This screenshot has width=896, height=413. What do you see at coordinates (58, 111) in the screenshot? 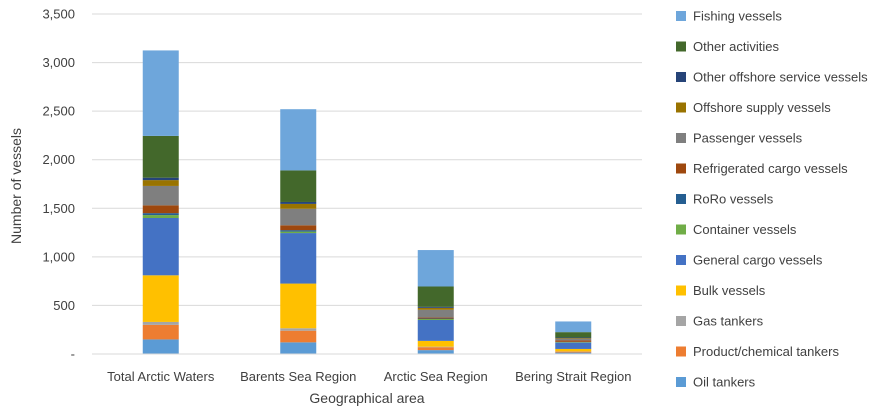
I see `y-tick-label: 2,500` at bounding box center [58, 111].